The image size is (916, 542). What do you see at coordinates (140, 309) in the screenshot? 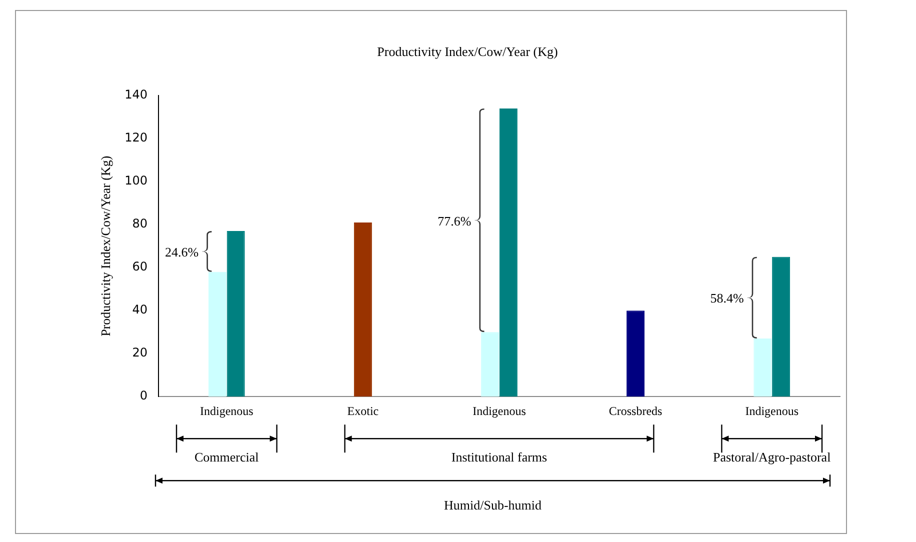
I see `y-tick-label: 40` at bounding box center [140, 309].